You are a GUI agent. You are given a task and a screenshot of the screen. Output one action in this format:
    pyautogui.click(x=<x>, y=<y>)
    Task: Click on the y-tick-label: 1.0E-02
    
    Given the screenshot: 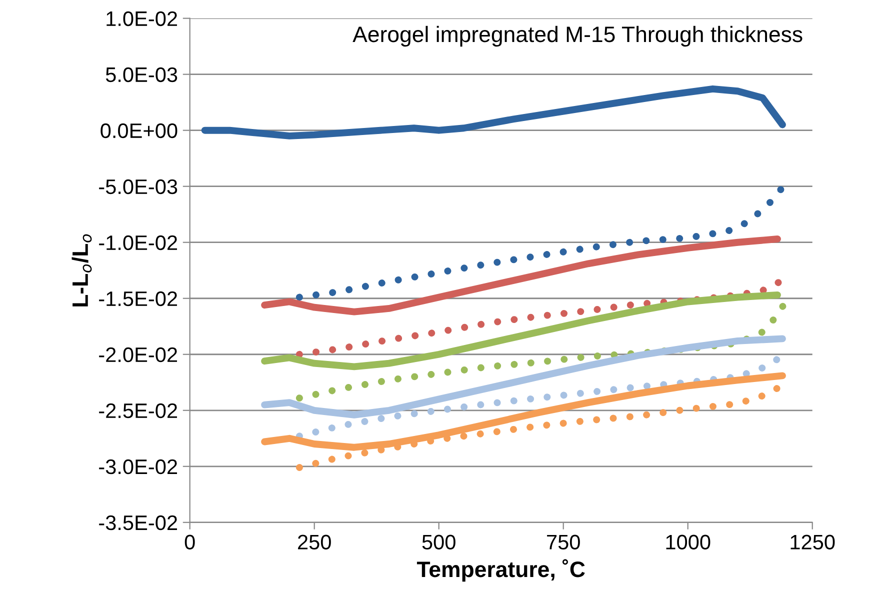 What is the action you would take?
    pyautogui.click(x=141, y=18)
    